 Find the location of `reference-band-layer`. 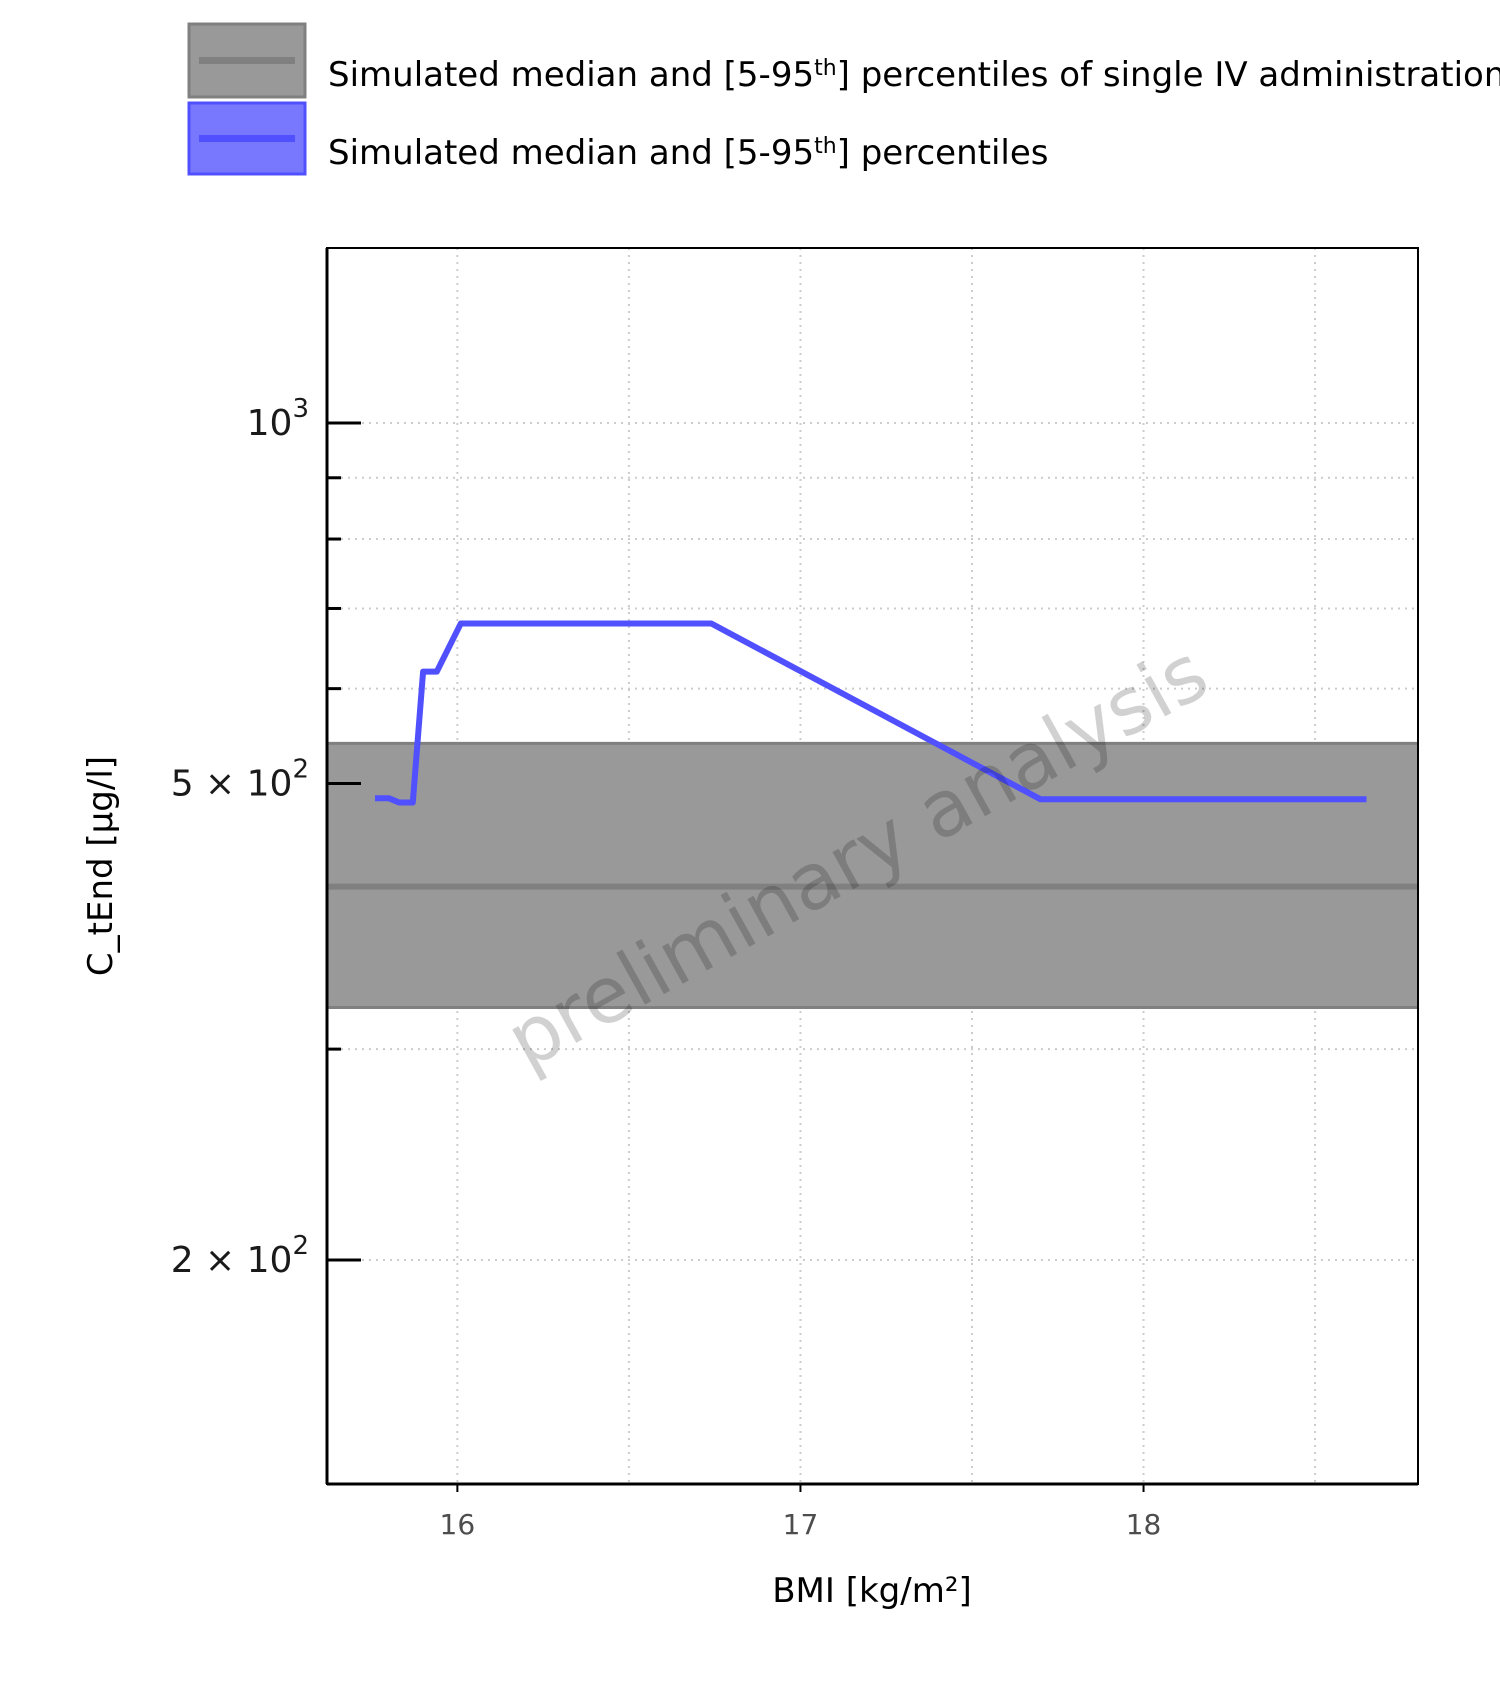

reference-band-layer is located at coordinates (872, 875).